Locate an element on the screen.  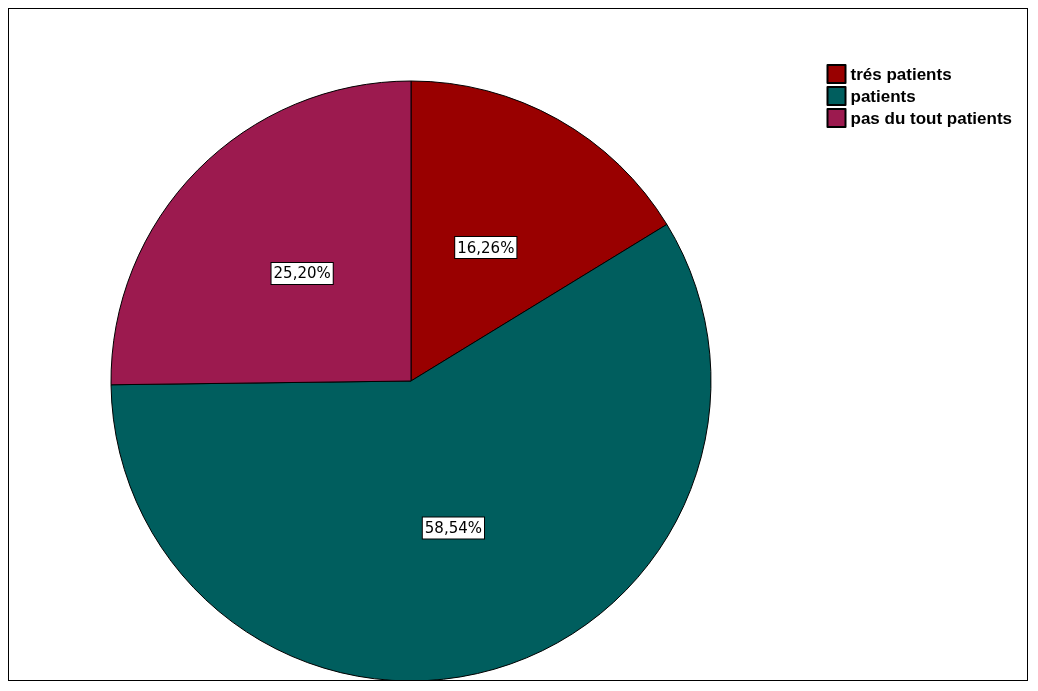
legend-label: trés patients is located at coordinates (901, 74).